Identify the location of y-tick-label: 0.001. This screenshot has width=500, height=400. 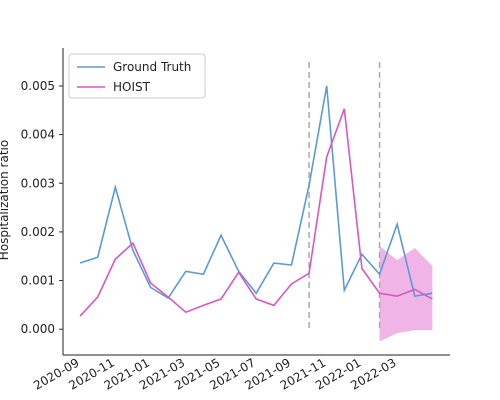
(38, 281).